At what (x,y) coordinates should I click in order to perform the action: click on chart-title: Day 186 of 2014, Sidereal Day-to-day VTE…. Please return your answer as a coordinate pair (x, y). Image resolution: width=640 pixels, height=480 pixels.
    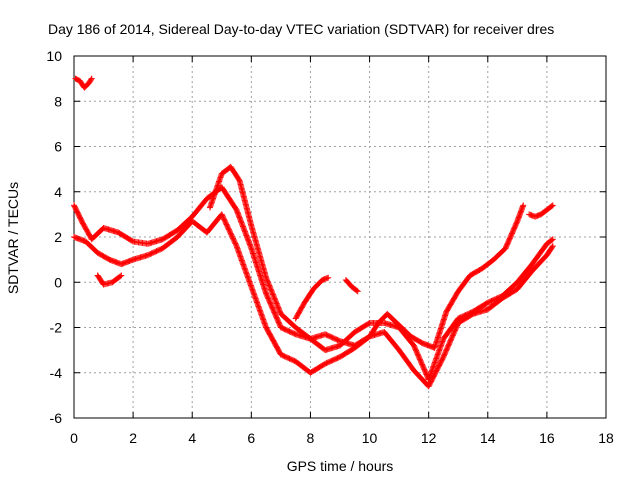
    Looking at the image, I should click on (301, 29).